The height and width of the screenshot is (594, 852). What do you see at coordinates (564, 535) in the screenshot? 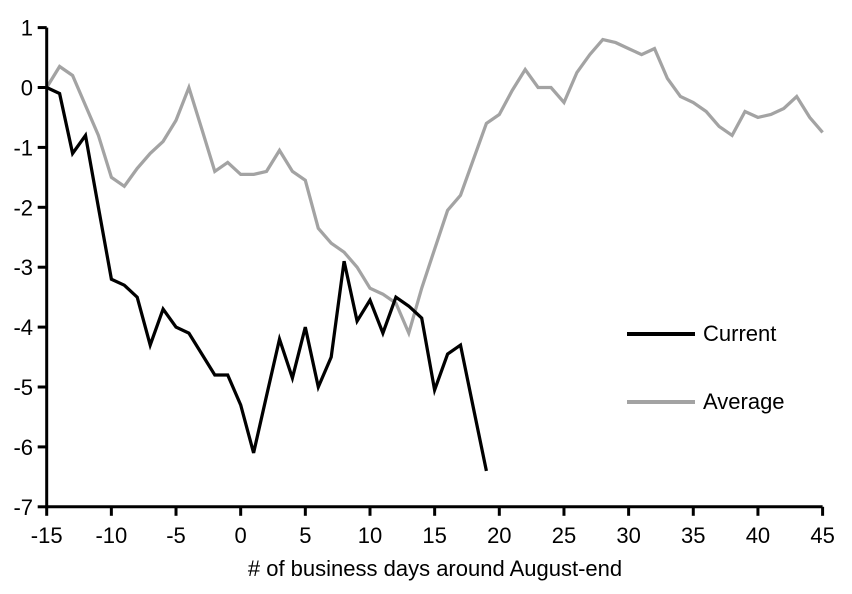
I see `x-tick-label: 25` at bounding box center [564, 535].